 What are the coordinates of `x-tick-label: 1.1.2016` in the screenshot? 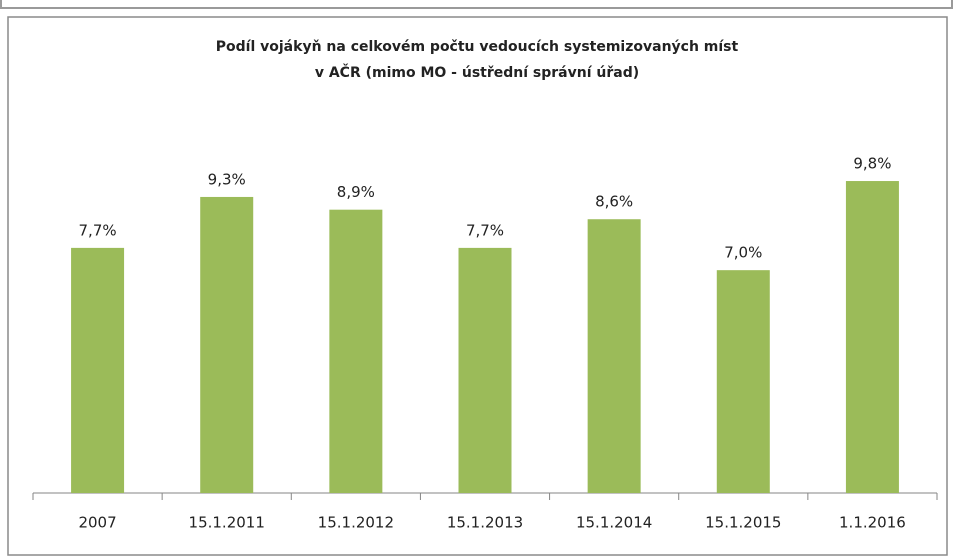 It's located at (872, 523).